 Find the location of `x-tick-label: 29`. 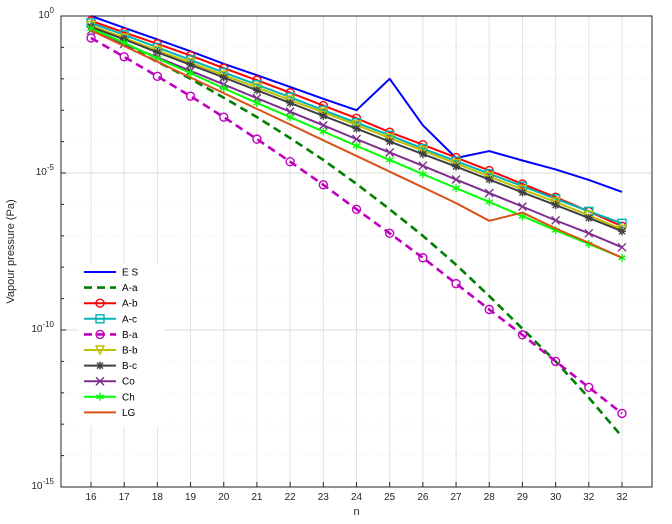

x-tick-label: 29 is located at coordinates (523, 497).